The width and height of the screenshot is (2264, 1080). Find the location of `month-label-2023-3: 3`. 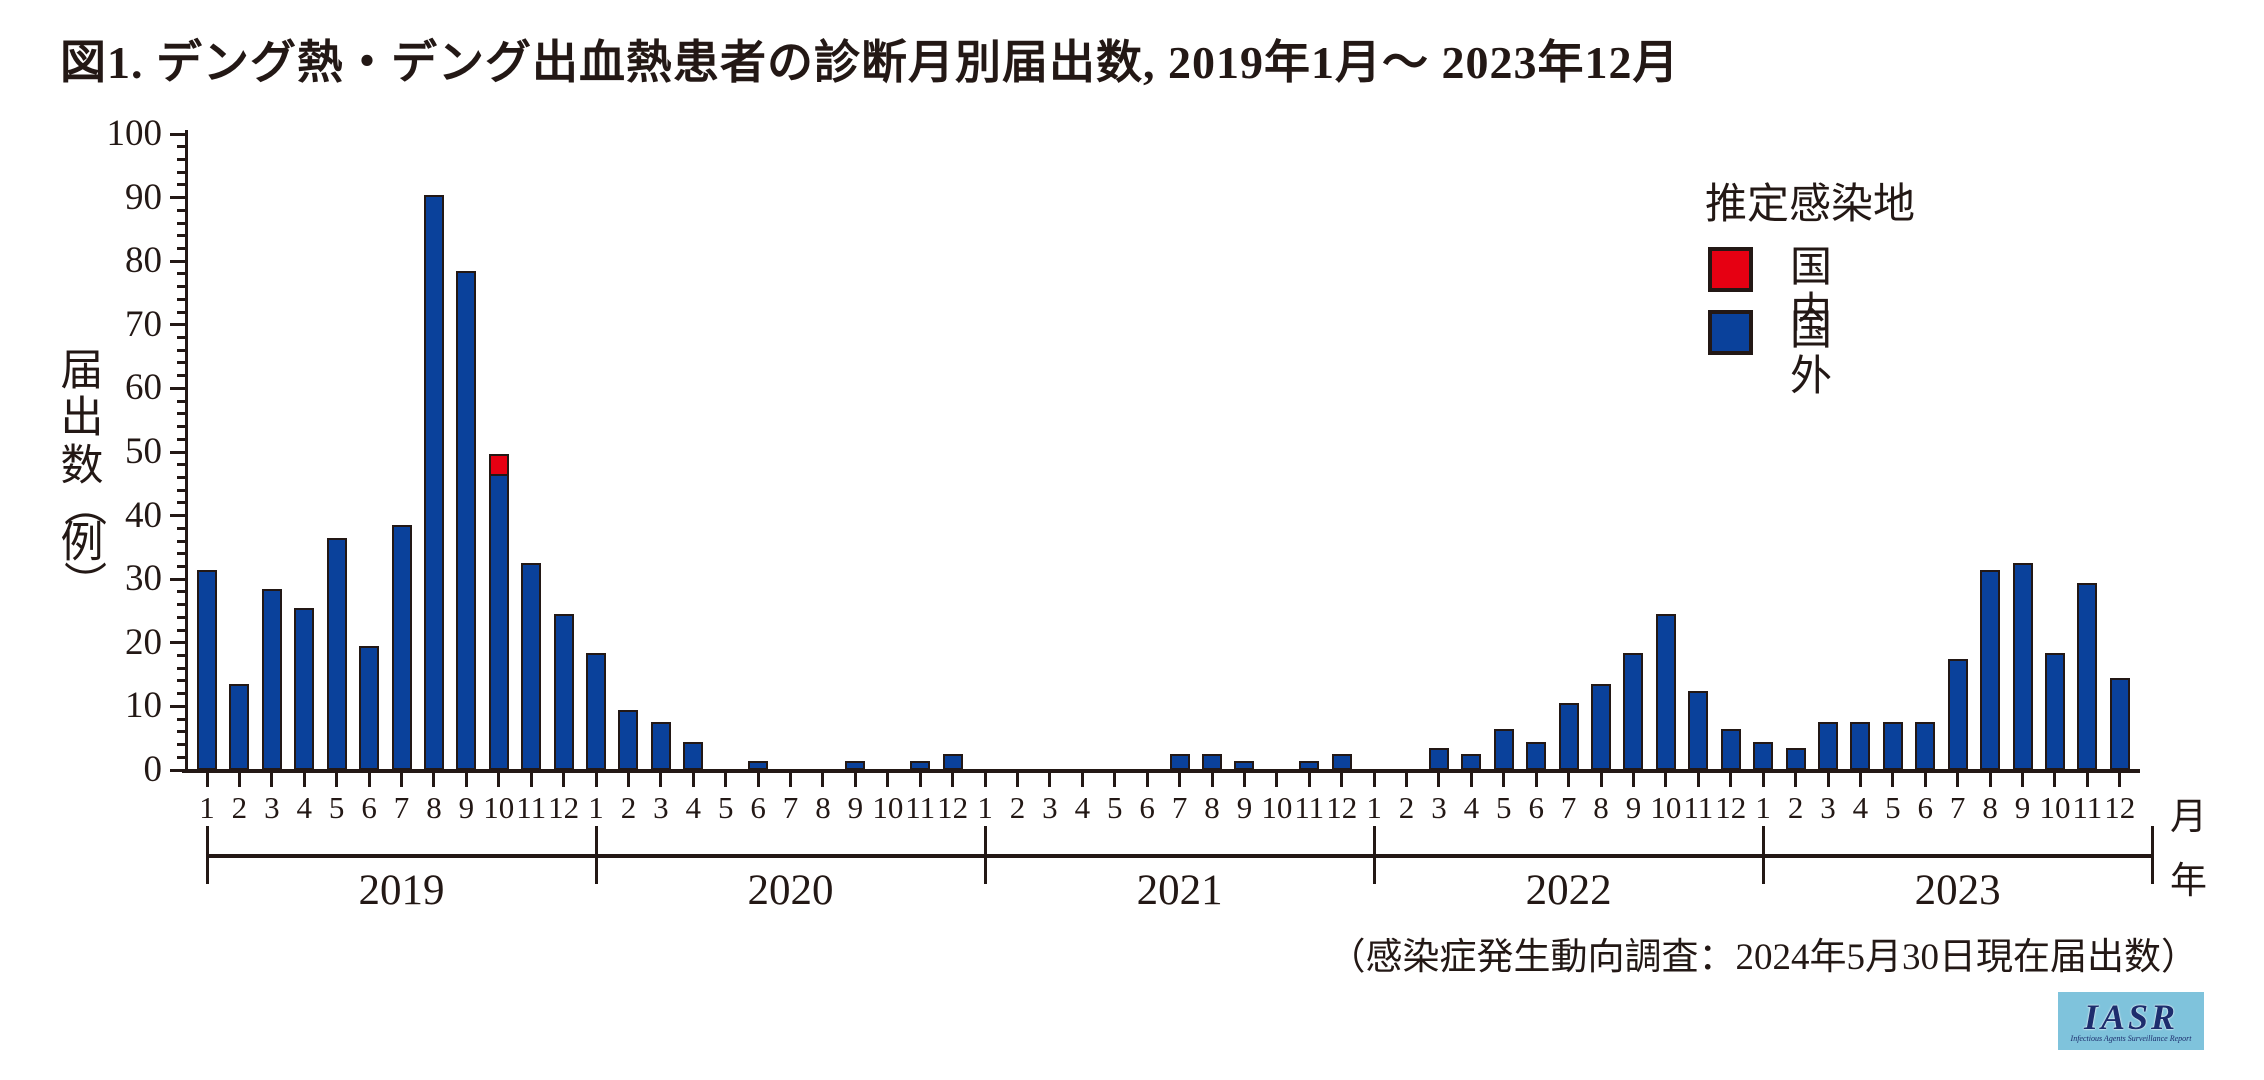

month-label-2023-3: 3 is located at coordinates (1828, 807).